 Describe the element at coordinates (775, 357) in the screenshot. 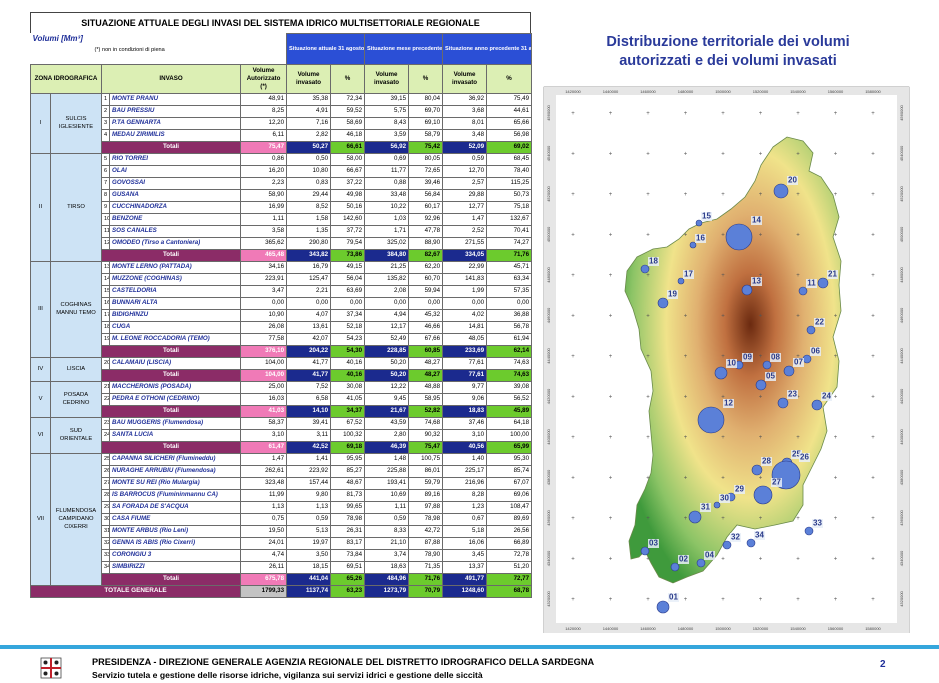

I see `reservoir-label: 08` at that location.